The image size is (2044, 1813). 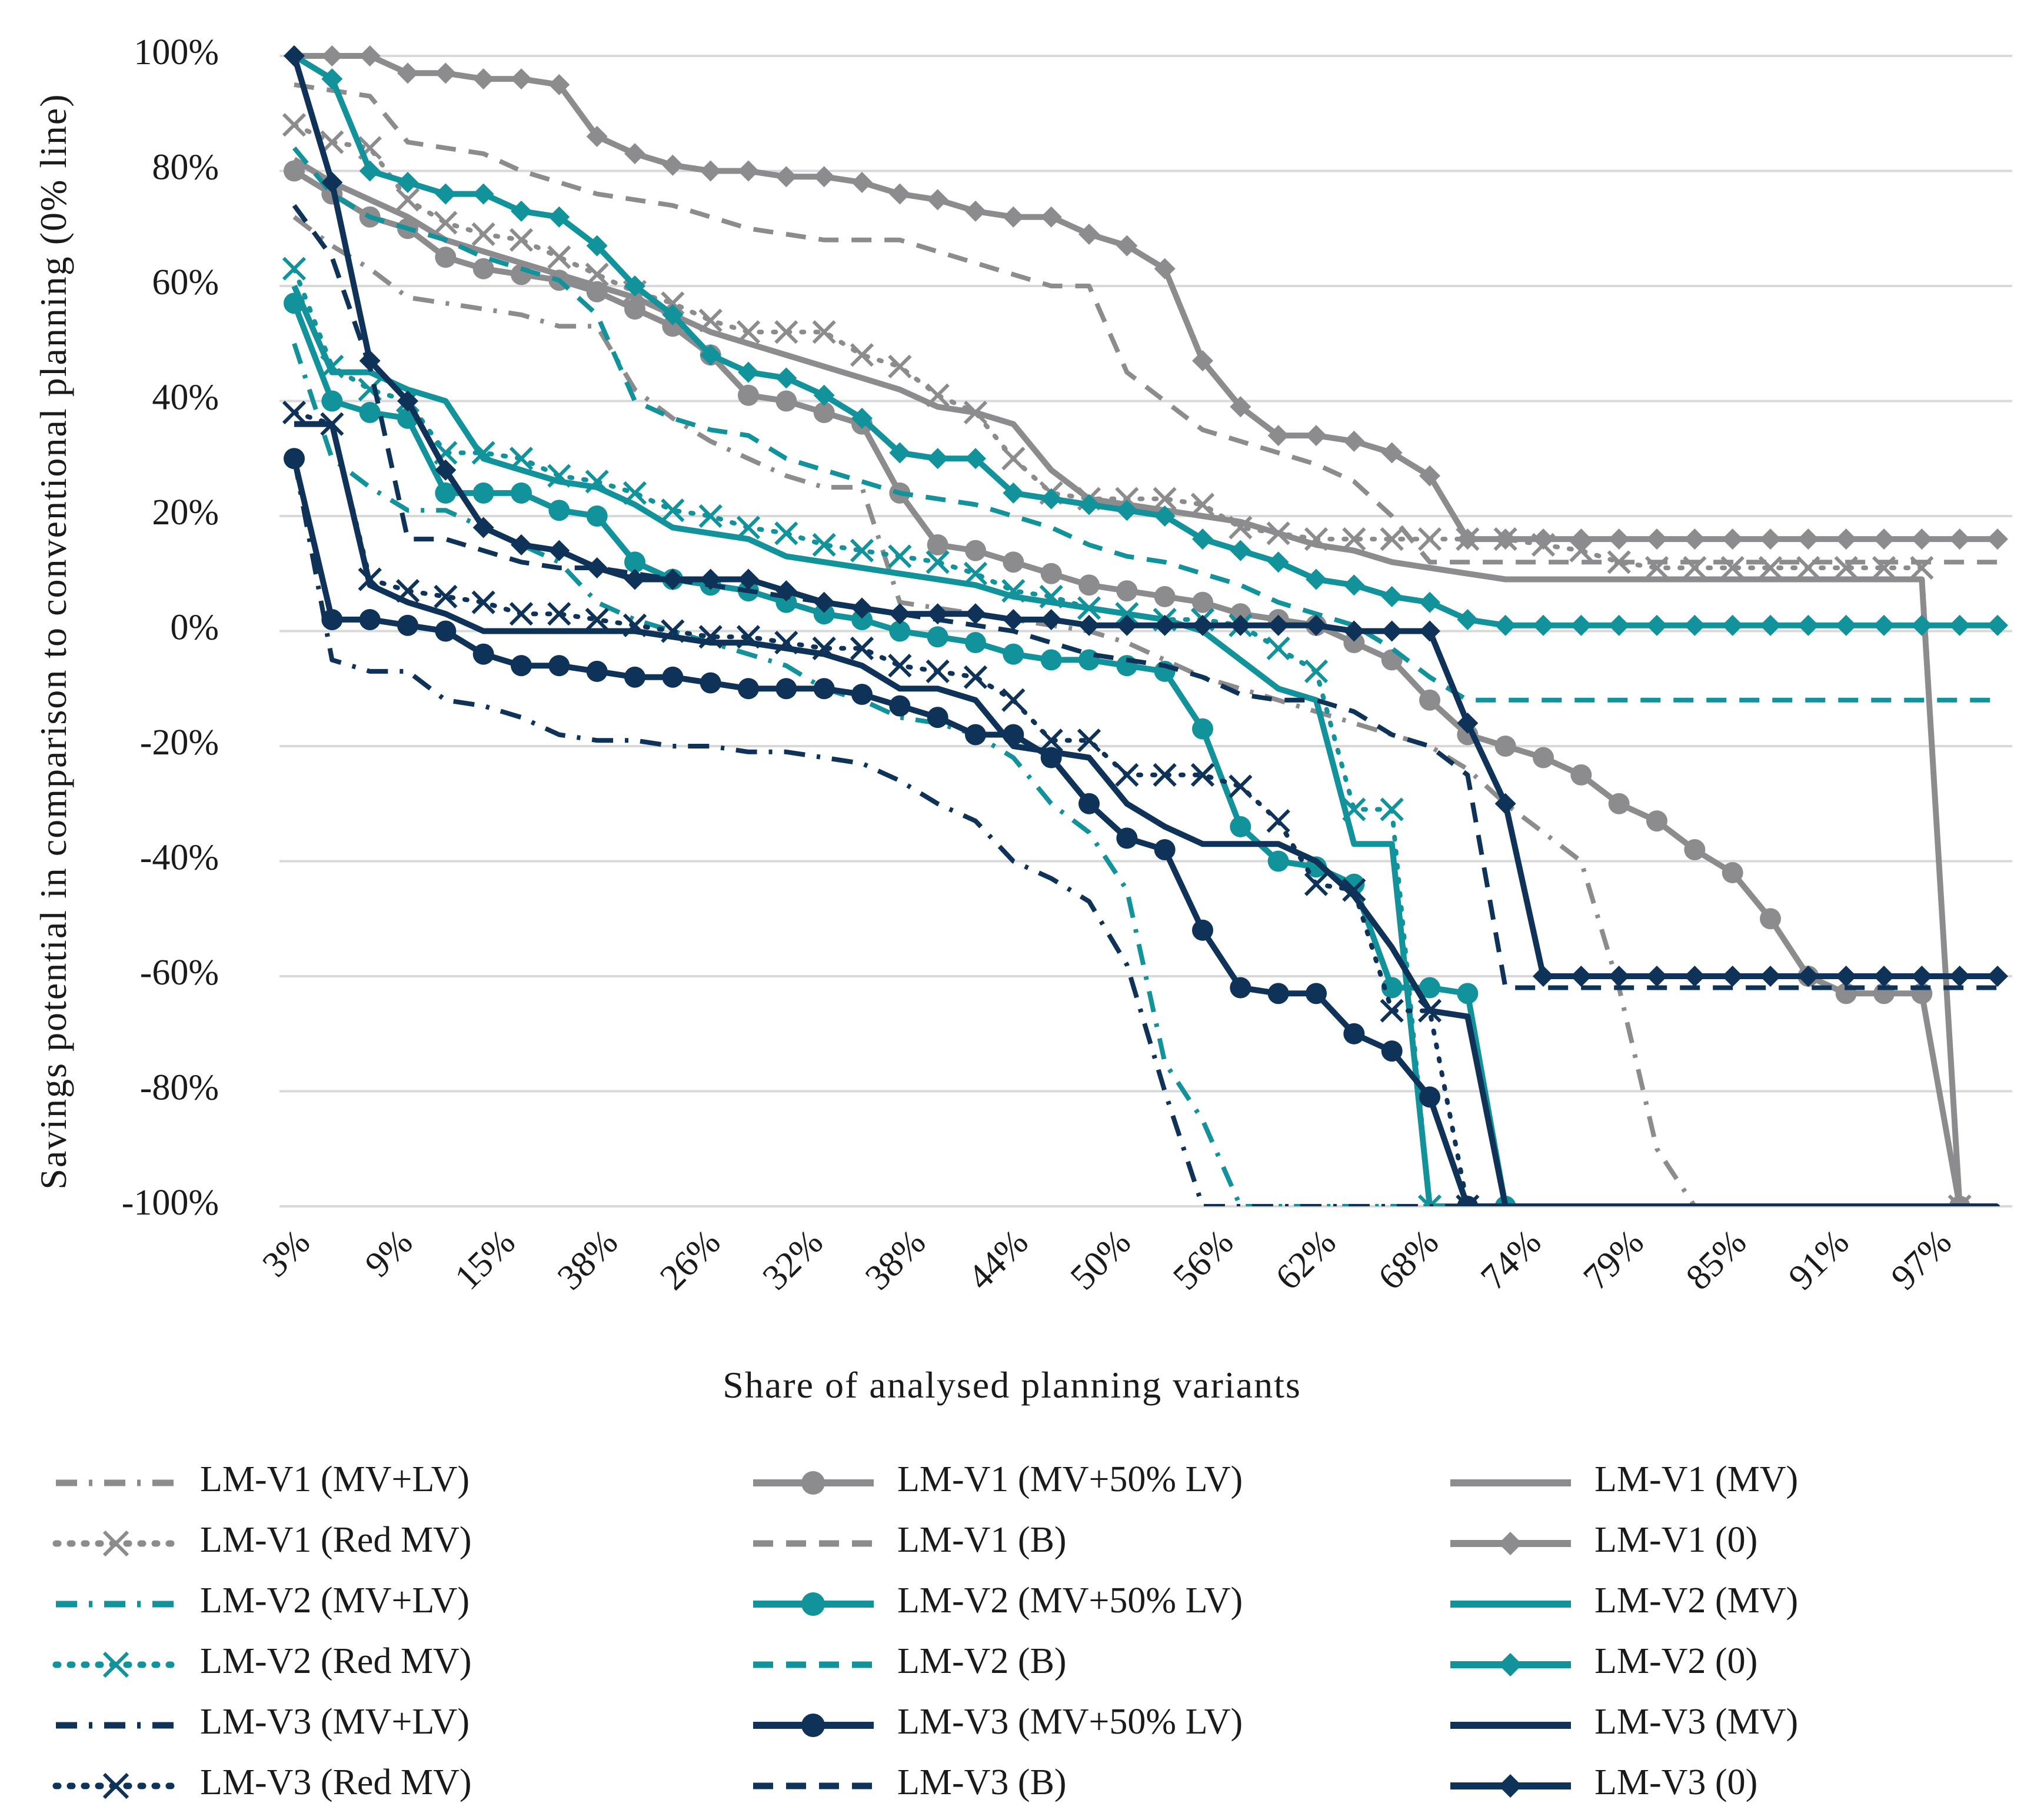 I want to click on legend-label: LM-V3 (Red MV), so click(x=336, y=1782).